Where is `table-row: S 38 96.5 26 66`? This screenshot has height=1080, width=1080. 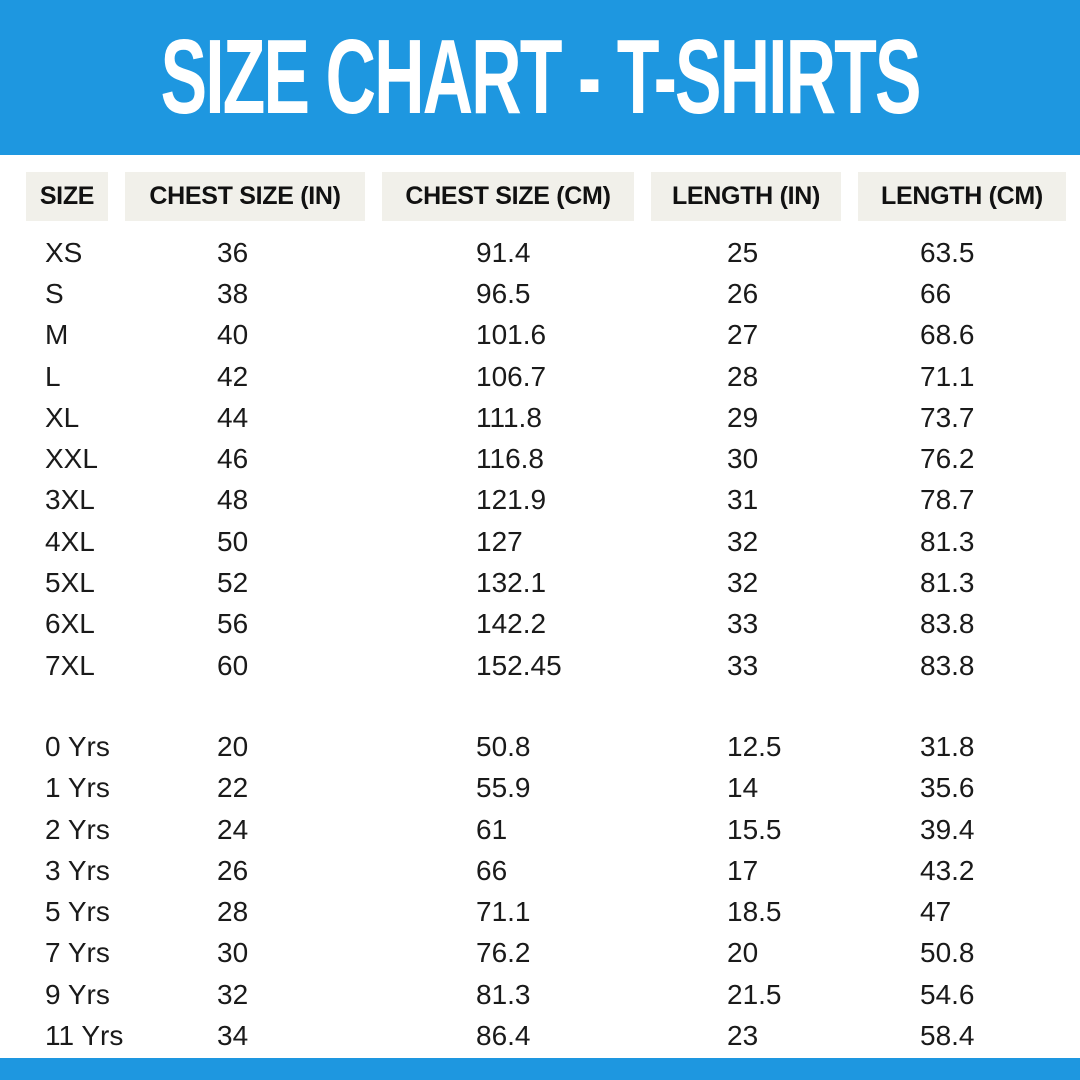 table-row: S 38 96.5 26 66 is located at coordinates (553, 293).